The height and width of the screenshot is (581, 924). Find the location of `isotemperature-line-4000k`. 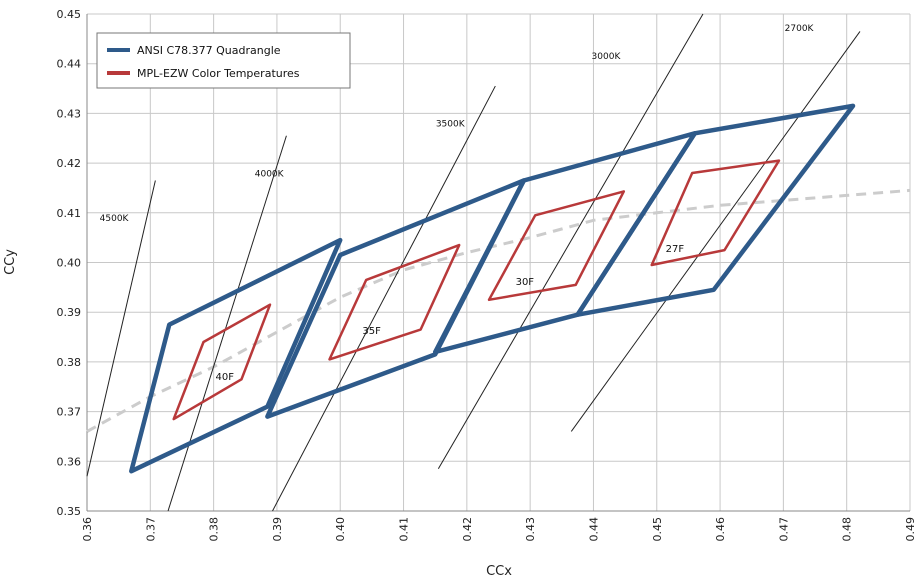

isotemperature-line-4000k is located at coordinates (227, 323).